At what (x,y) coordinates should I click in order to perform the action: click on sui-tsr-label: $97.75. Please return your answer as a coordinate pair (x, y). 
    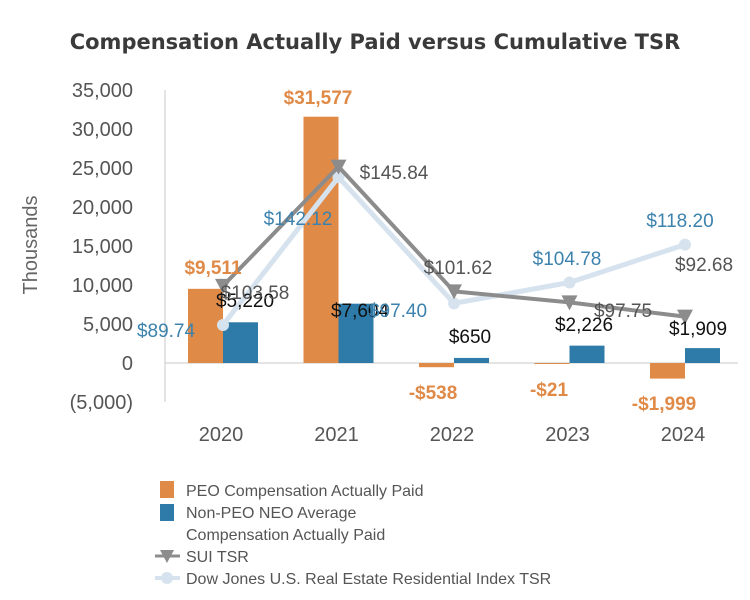
    Looking at the image, I should click on (623, 311).